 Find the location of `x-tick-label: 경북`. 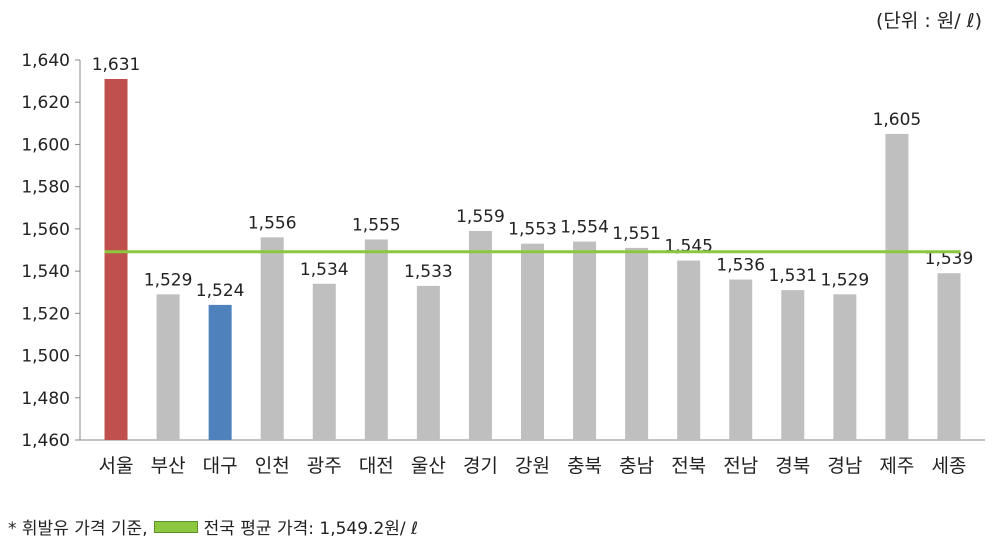

x-tick-label: 경북 is located at coordinates (792, 466).